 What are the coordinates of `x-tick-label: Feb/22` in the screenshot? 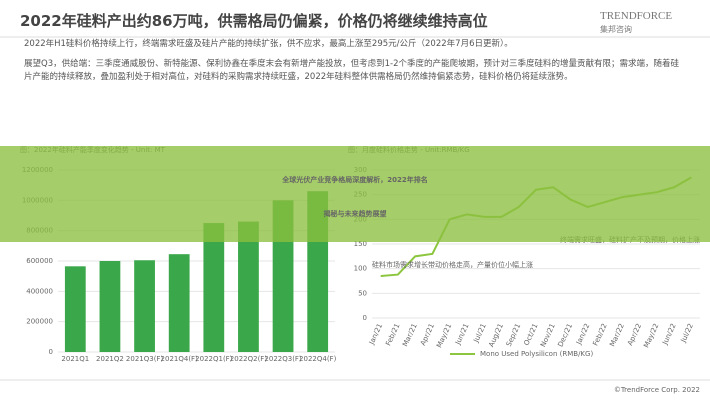 It's located at (599, 334).